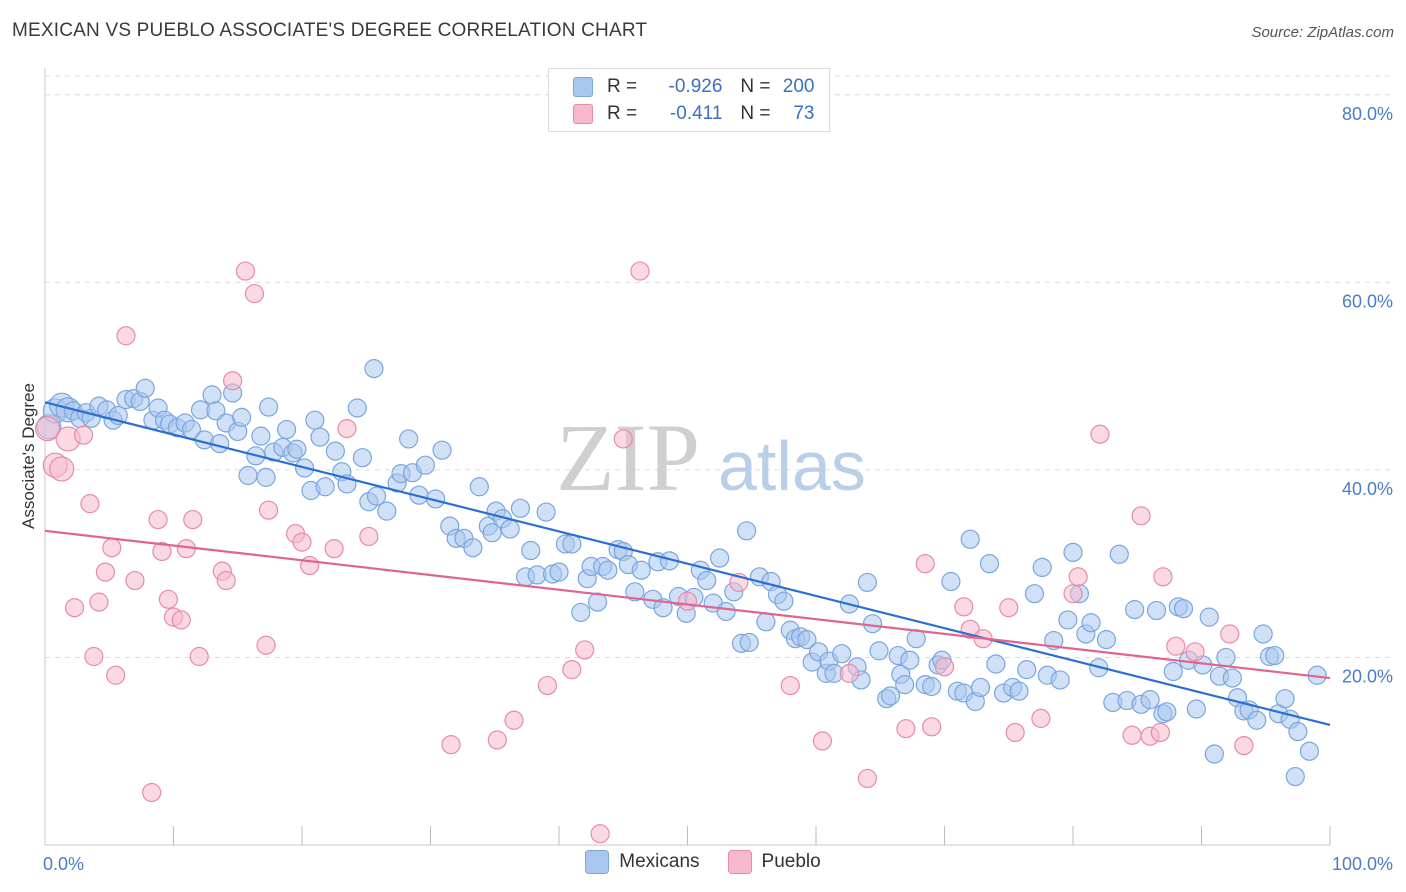 This screenshot has height=892, width=1406. I want to click on legend-row-mexicans: R = -0.926 N = 200, so click(694, 87).